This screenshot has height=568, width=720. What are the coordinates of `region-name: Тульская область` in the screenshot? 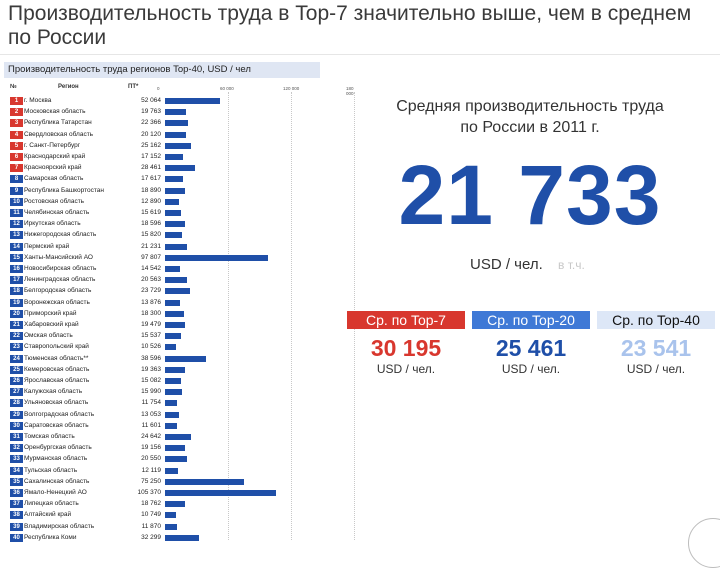 It's located at (51, 470).